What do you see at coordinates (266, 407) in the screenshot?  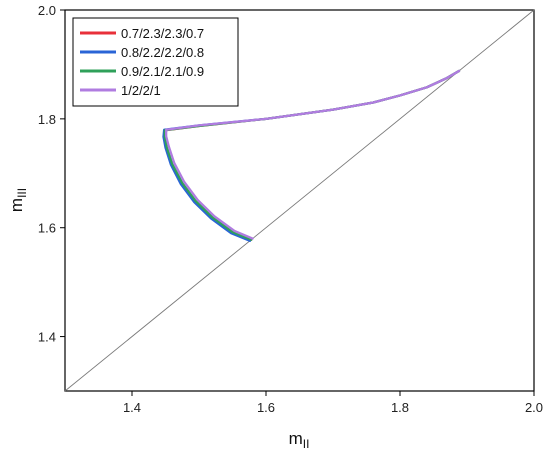 I see `x-tick-label: 1.6` at bounding box center [266, 407].